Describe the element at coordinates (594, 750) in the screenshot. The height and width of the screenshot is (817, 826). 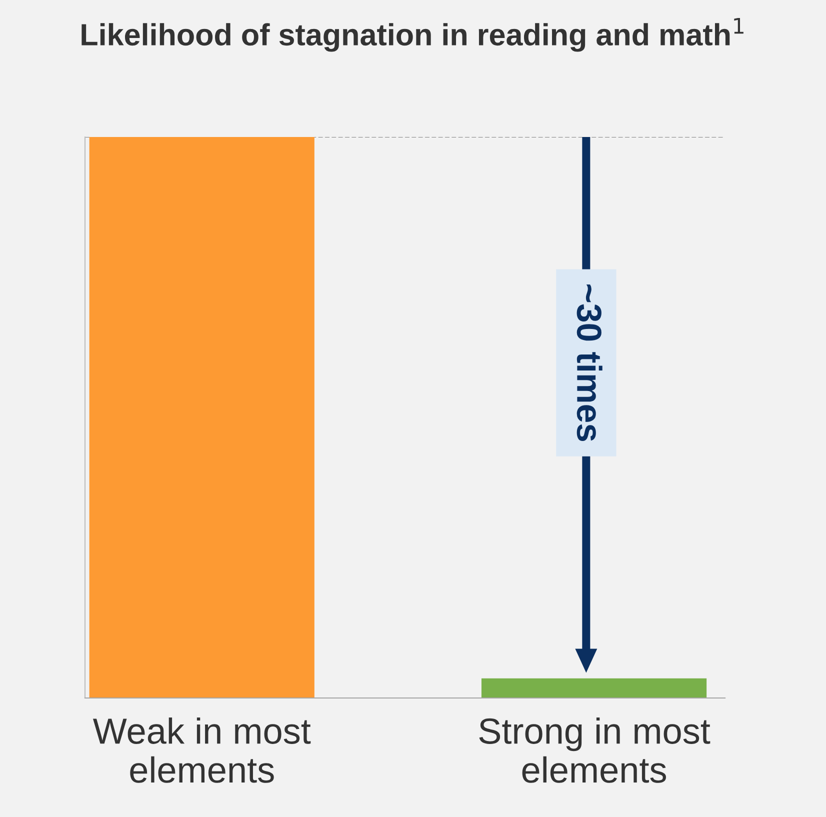
I see `x-tick-label: Strong in most elements` at that location.